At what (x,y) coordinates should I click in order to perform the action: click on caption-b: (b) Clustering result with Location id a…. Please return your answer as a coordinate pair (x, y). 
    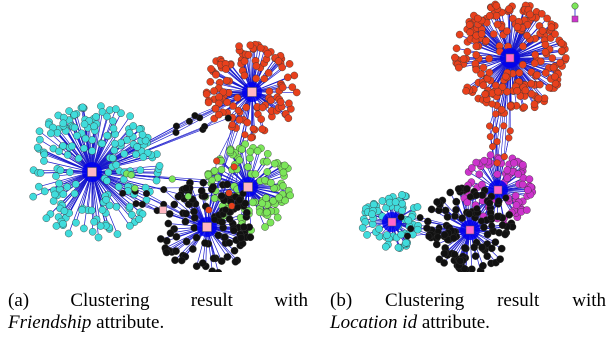
    Looking at the image, I should click on (468, 312).